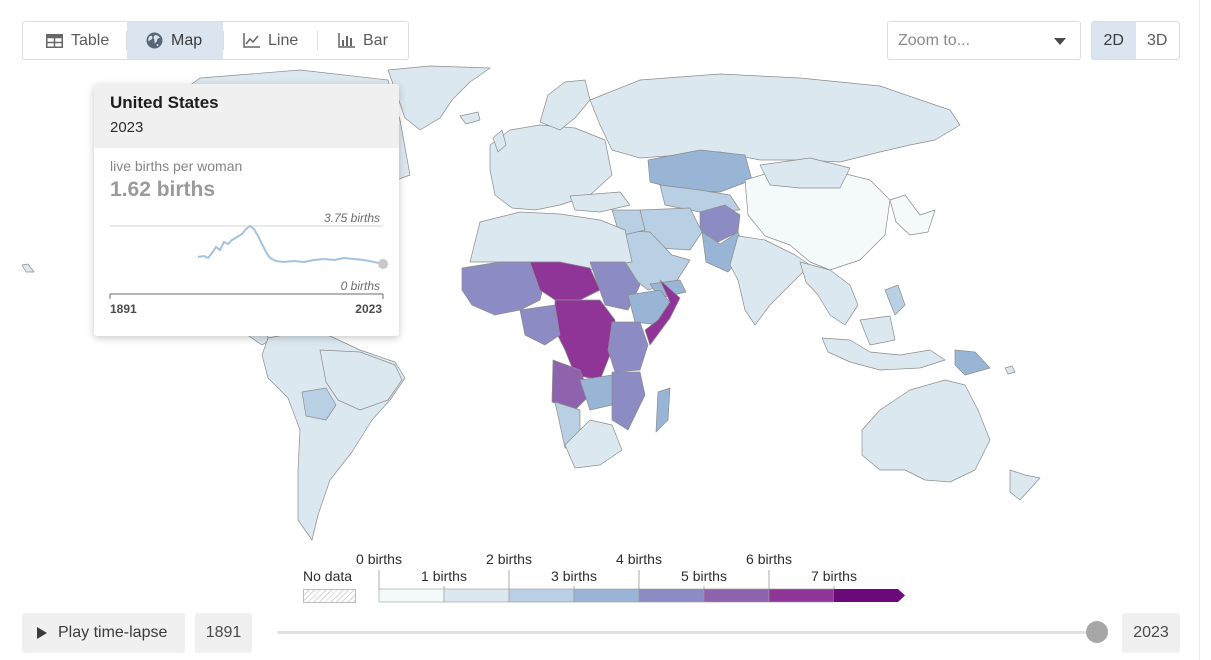  Describe the element at coordinates (663, 410) in the screenshot. I see `map-region-madagascar` at that location.